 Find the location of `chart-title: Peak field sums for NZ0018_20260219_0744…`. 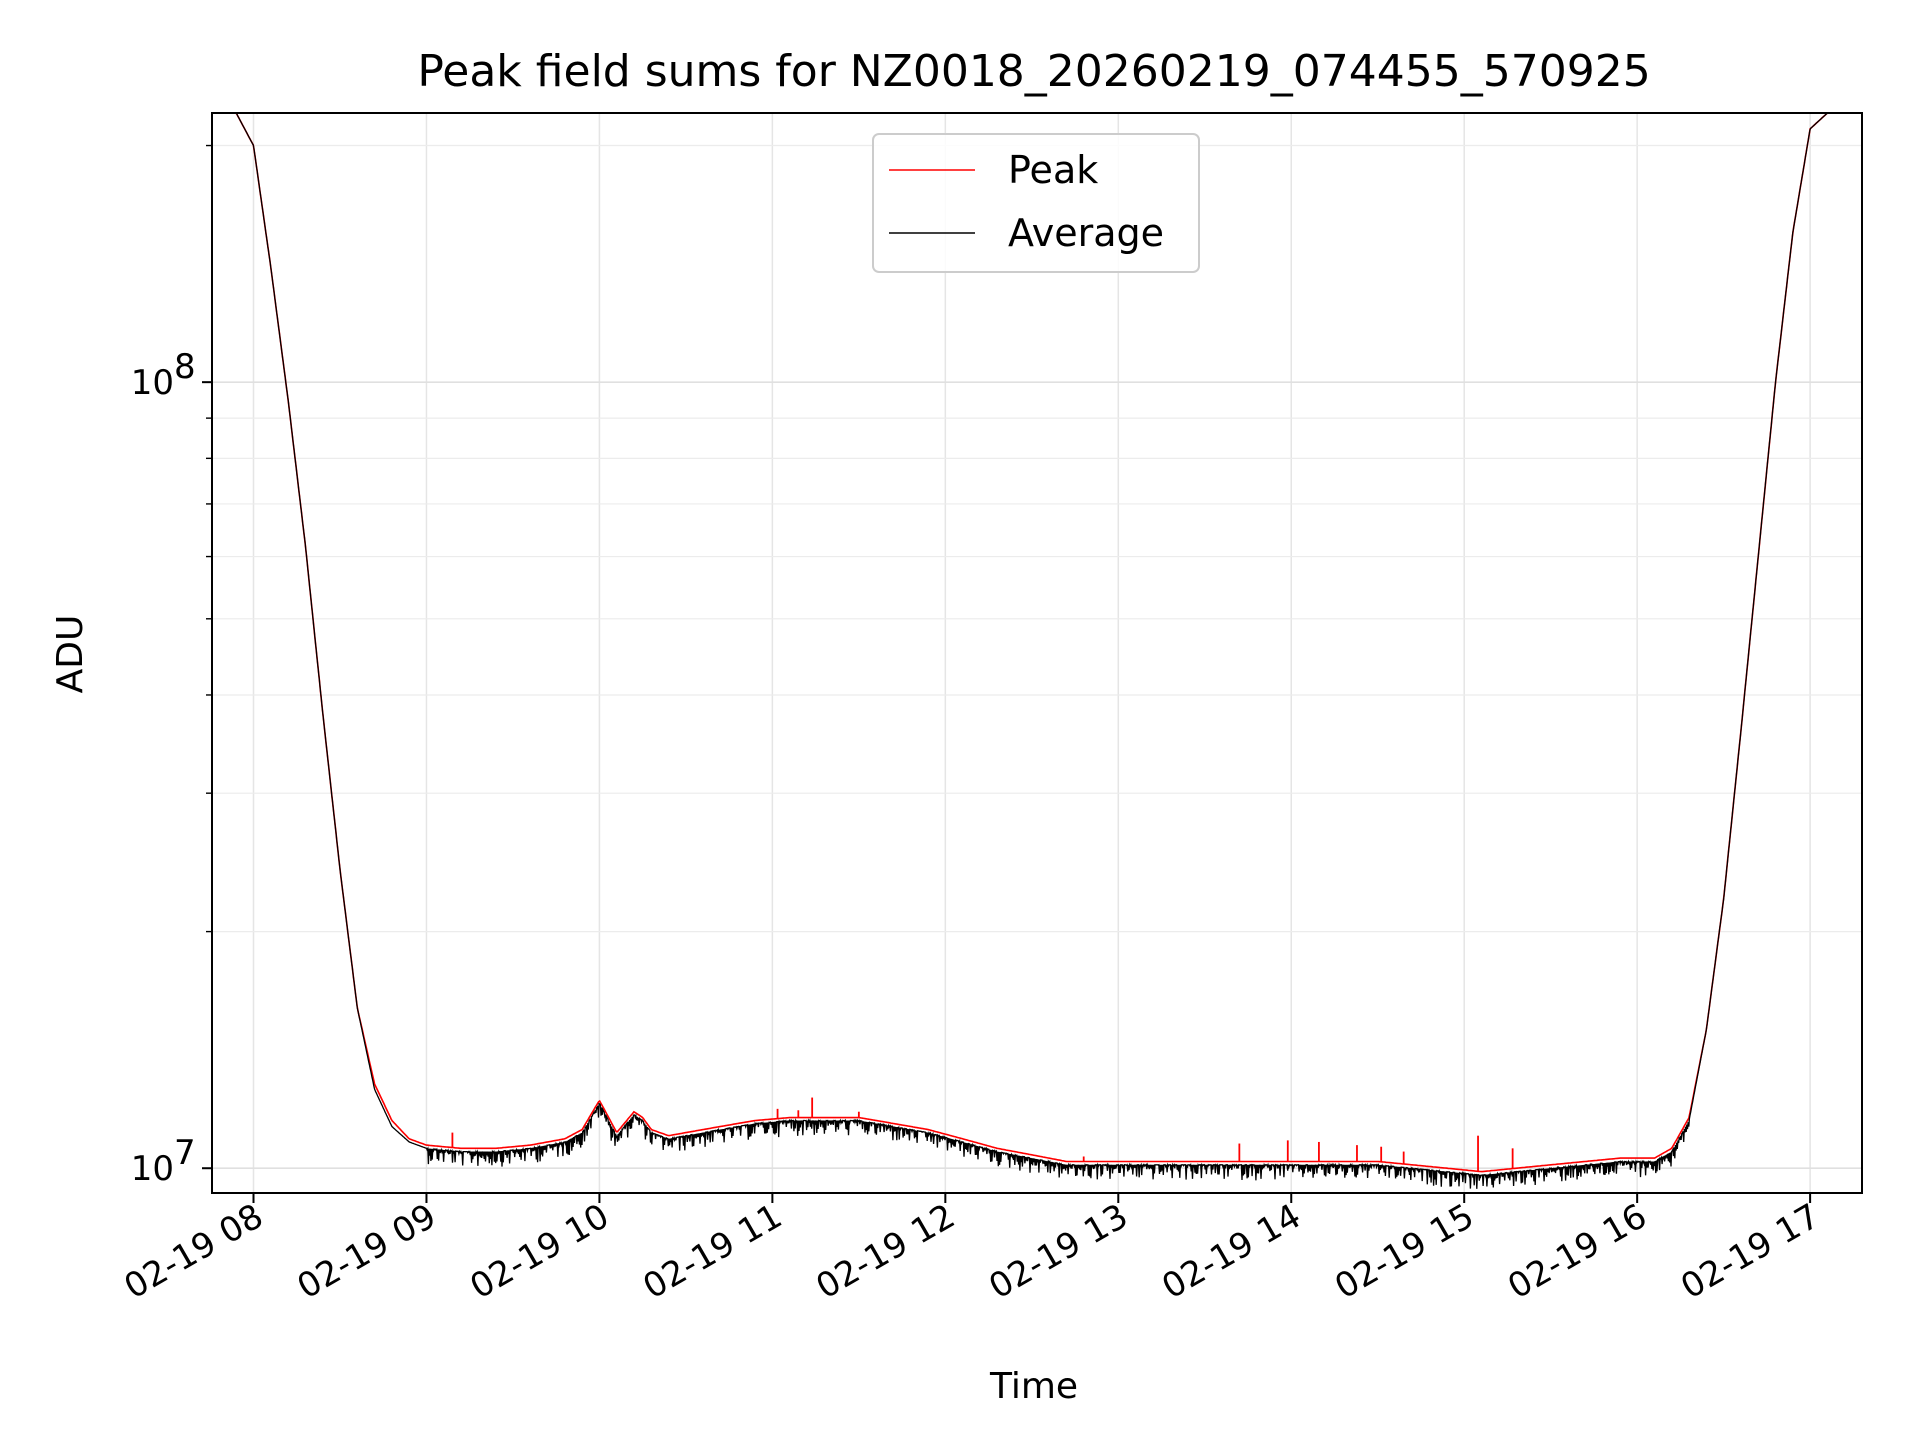

chart-title: Peak field sums for NZ0018_20260219_0744… is located at coordinates (1033, 71).